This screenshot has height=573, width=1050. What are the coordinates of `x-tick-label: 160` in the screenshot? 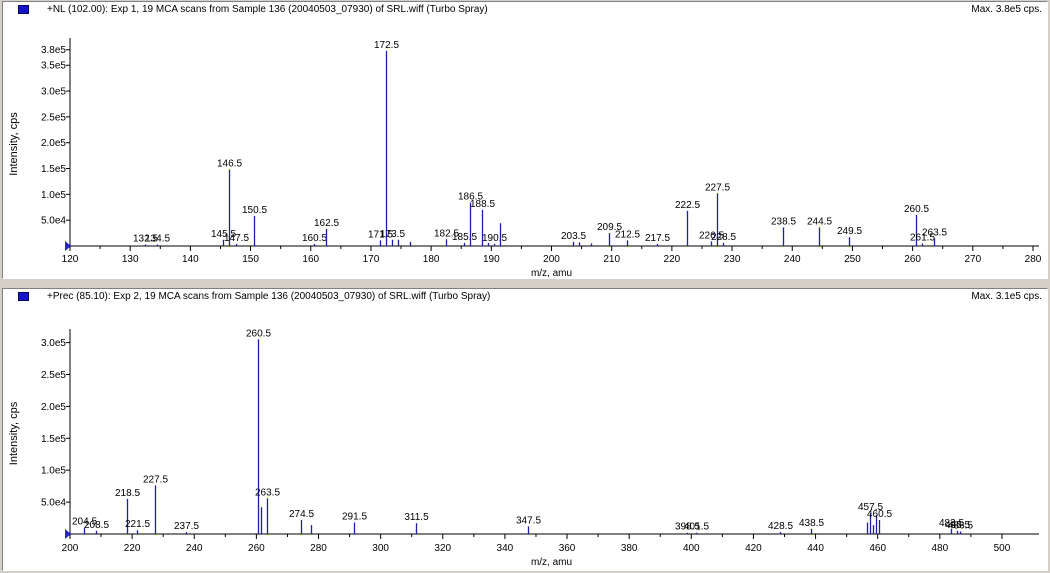 It's located at (310, 259).